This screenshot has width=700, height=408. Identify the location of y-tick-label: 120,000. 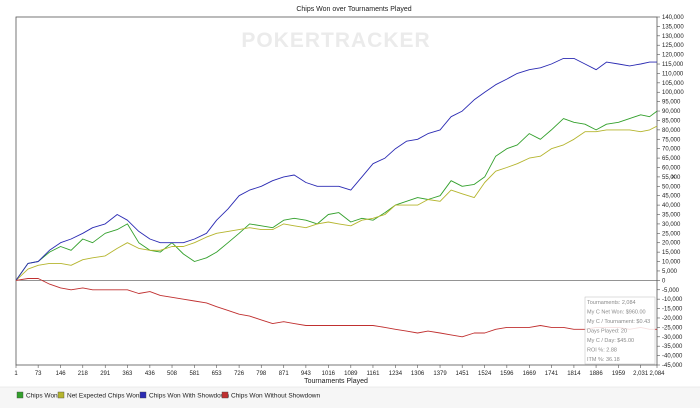
(673, 56).